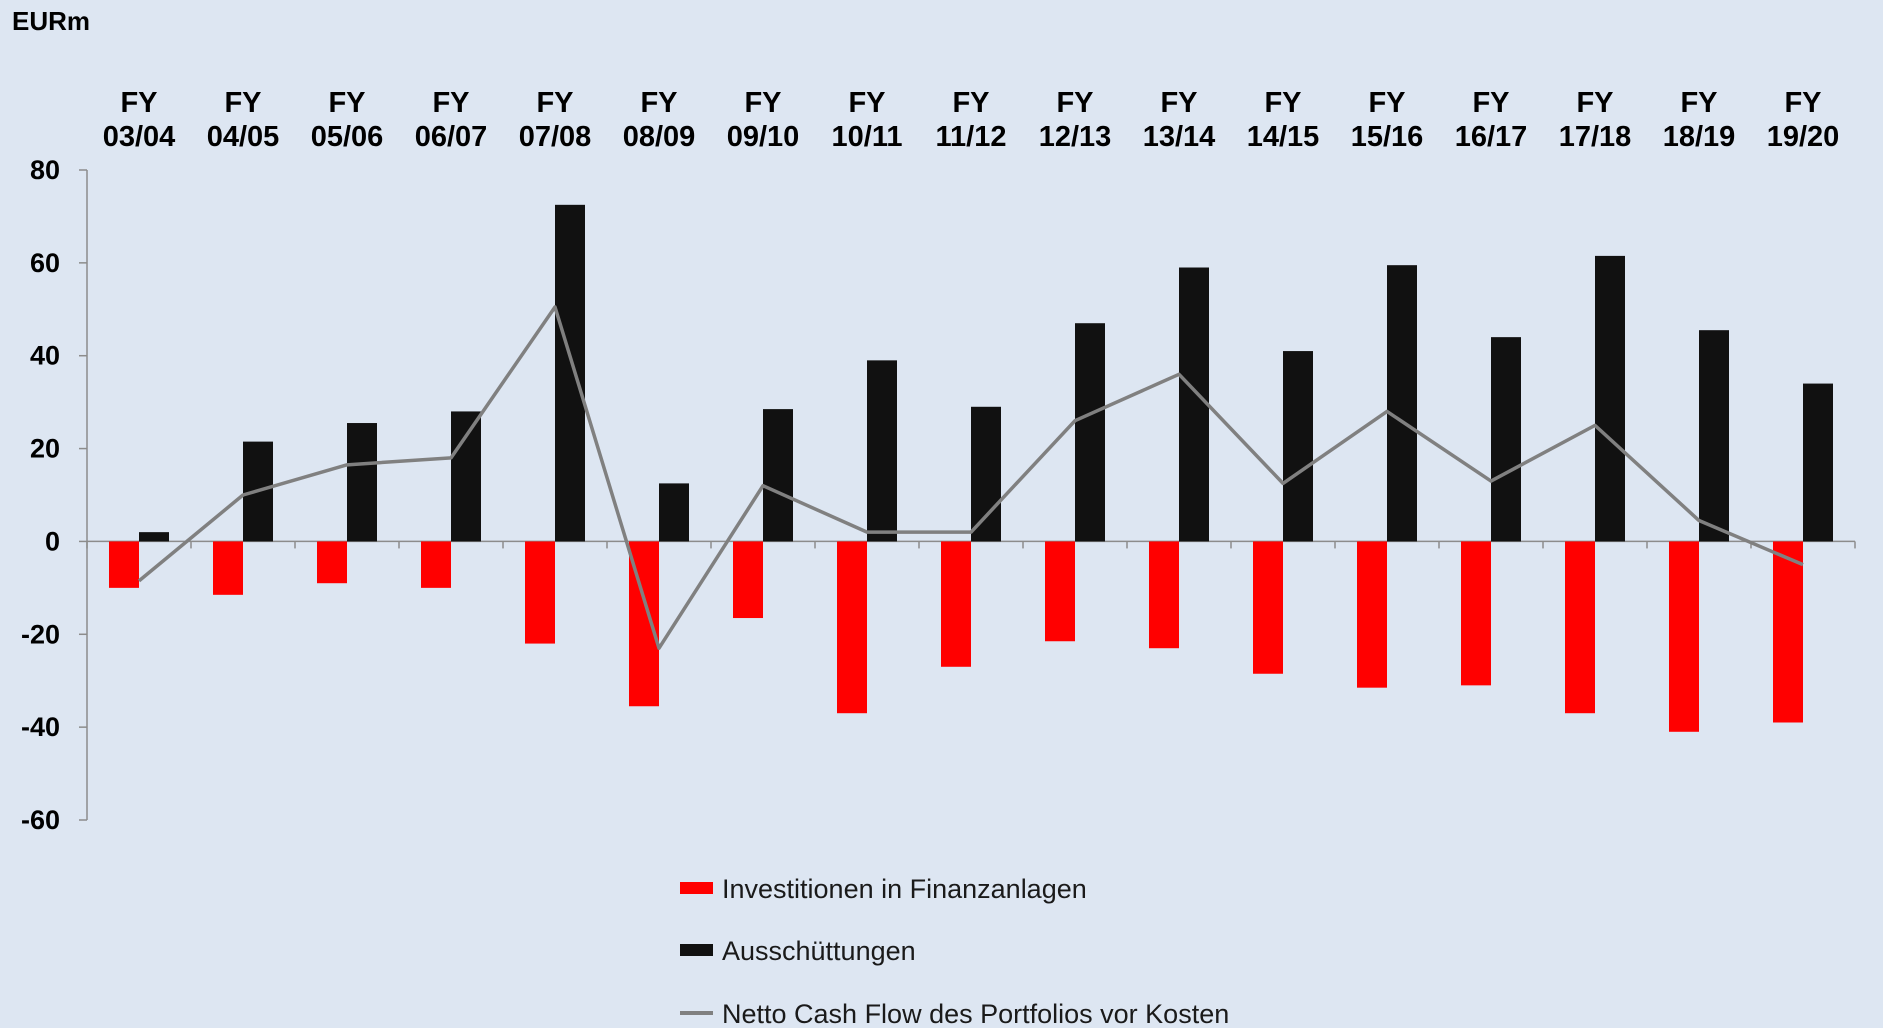 This screenshot has width=1883, height=1028. I want to click on category-label-line2: 19/20, so click(1803, 137).